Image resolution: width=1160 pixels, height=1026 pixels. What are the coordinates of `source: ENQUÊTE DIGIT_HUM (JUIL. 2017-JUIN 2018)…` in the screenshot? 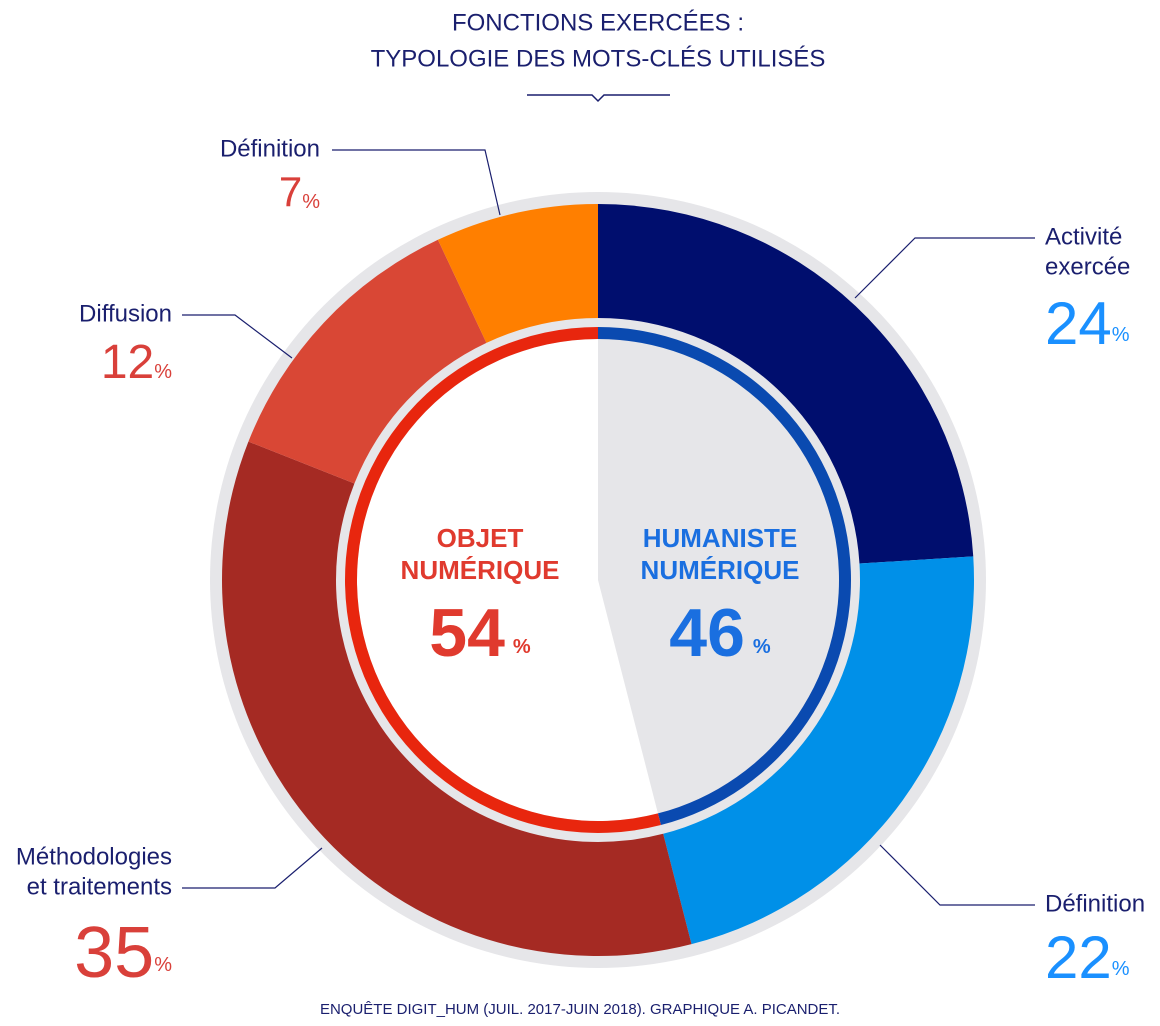 It's located at (580, 1009).